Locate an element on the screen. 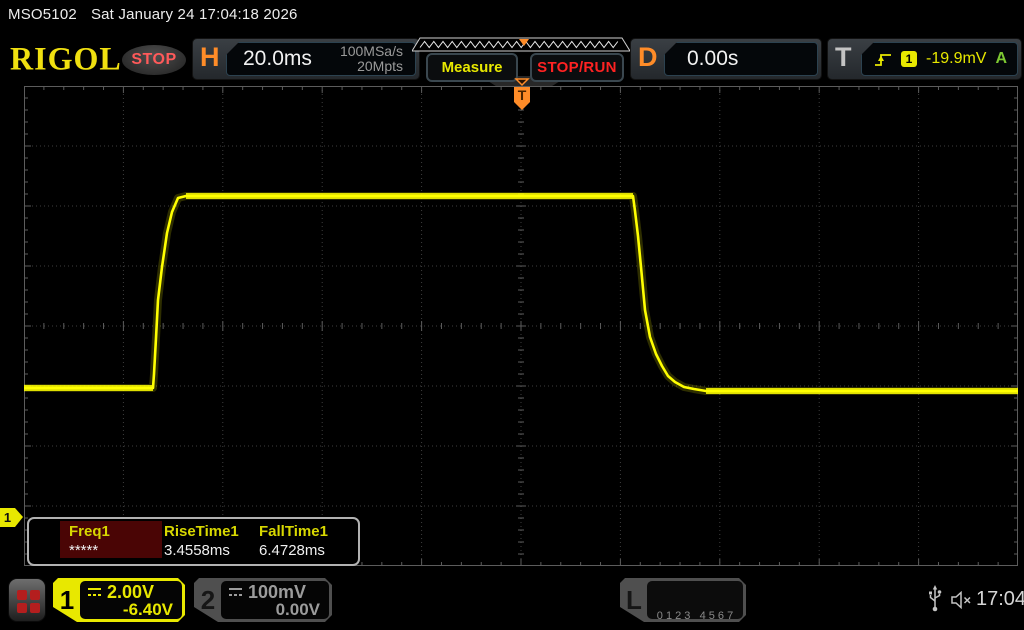 This screenshot has width=1024, height=630. measurement-item: FallTime1 6.4728ms is located at coordinates (307, 541).